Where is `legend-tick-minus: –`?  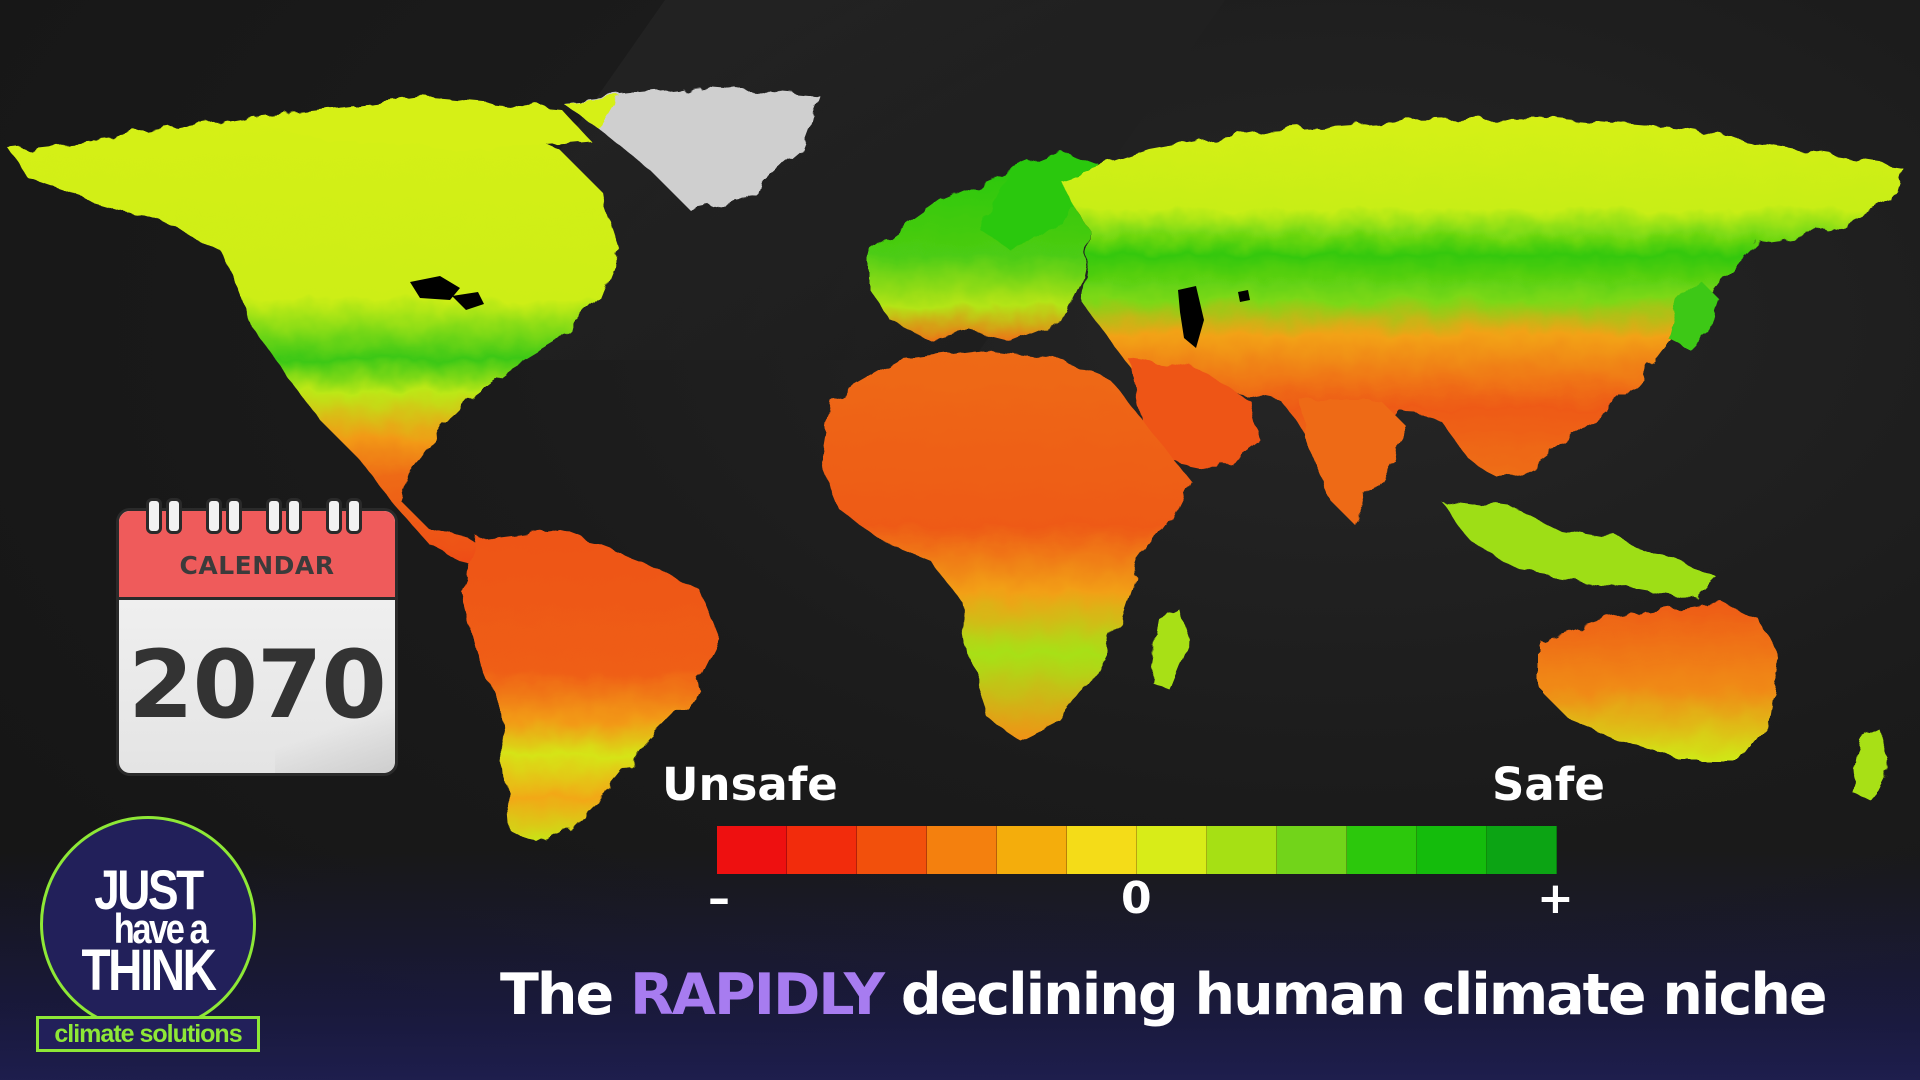 legend-tick-minus: – is located at coordinates (719, 898).